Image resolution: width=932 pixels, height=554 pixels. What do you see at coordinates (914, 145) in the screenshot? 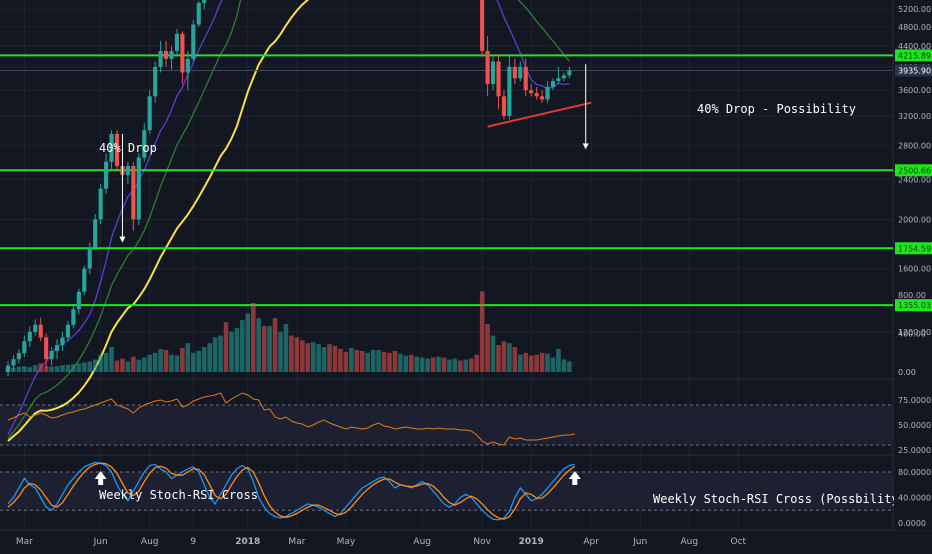
I see `price-tick-label: 2800.00` at bounding box center [914, 145].